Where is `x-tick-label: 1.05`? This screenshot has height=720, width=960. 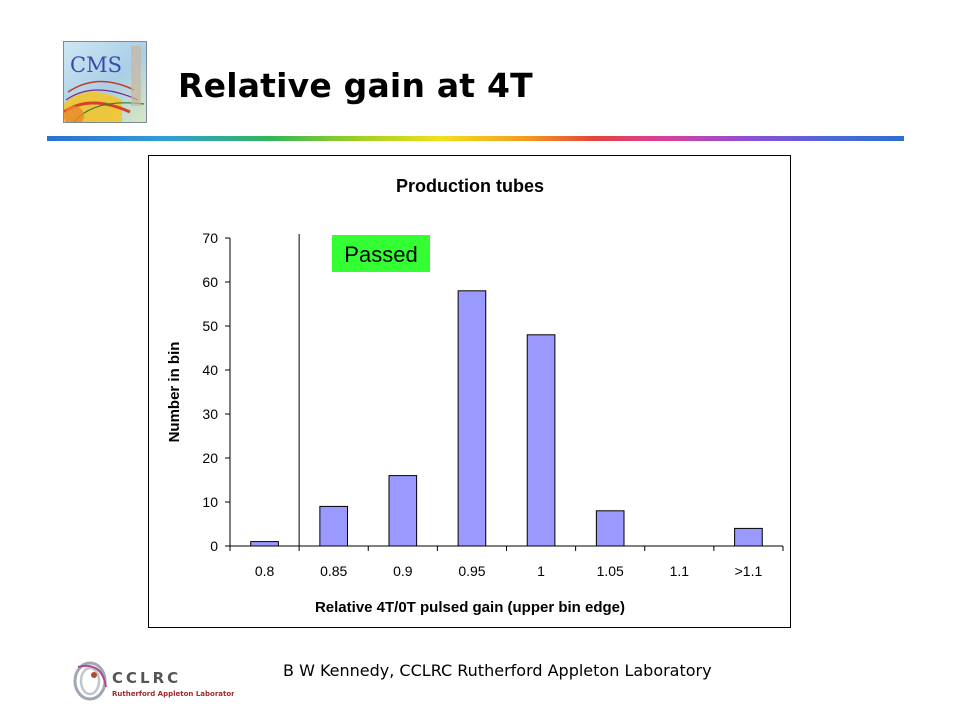 x-tick-label: 1.05 is located at coordinates (610, 571).